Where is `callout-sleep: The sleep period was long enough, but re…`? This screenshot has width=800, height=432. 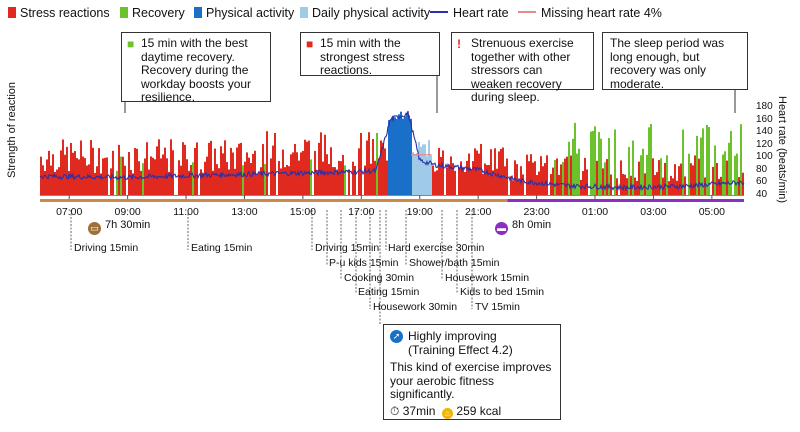
callout-sleep: The sleep period was long enough, but re… is located at coordinates (675, 61).